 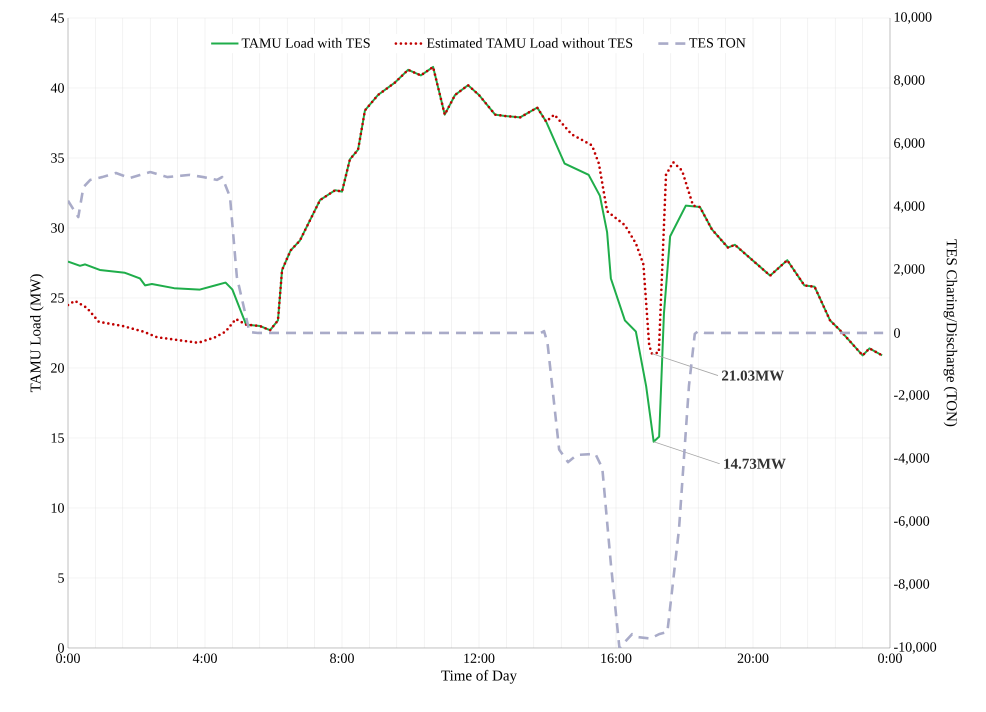 What do you see at coordinates (58, 508) in the screenshot?
I see `y-tick-label: 10` at bounding box center [58, 508].